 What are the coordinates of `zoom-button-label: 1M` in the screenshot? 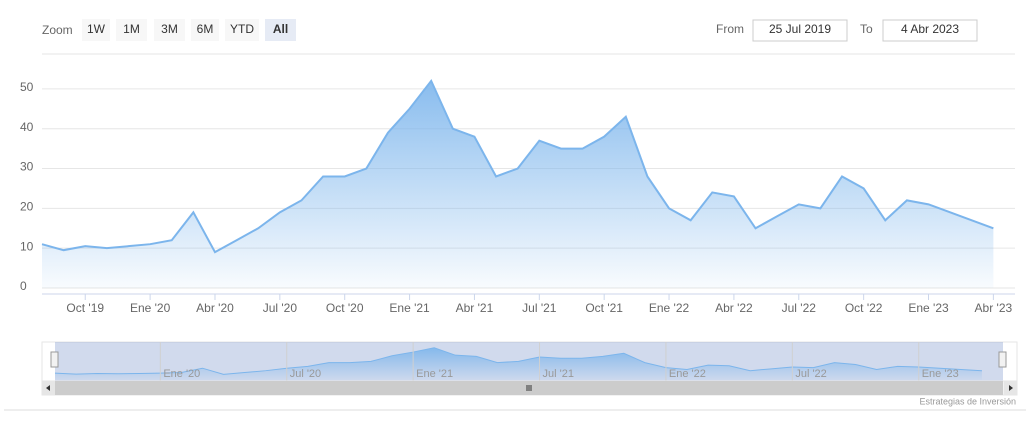 It's located at (131, 29).